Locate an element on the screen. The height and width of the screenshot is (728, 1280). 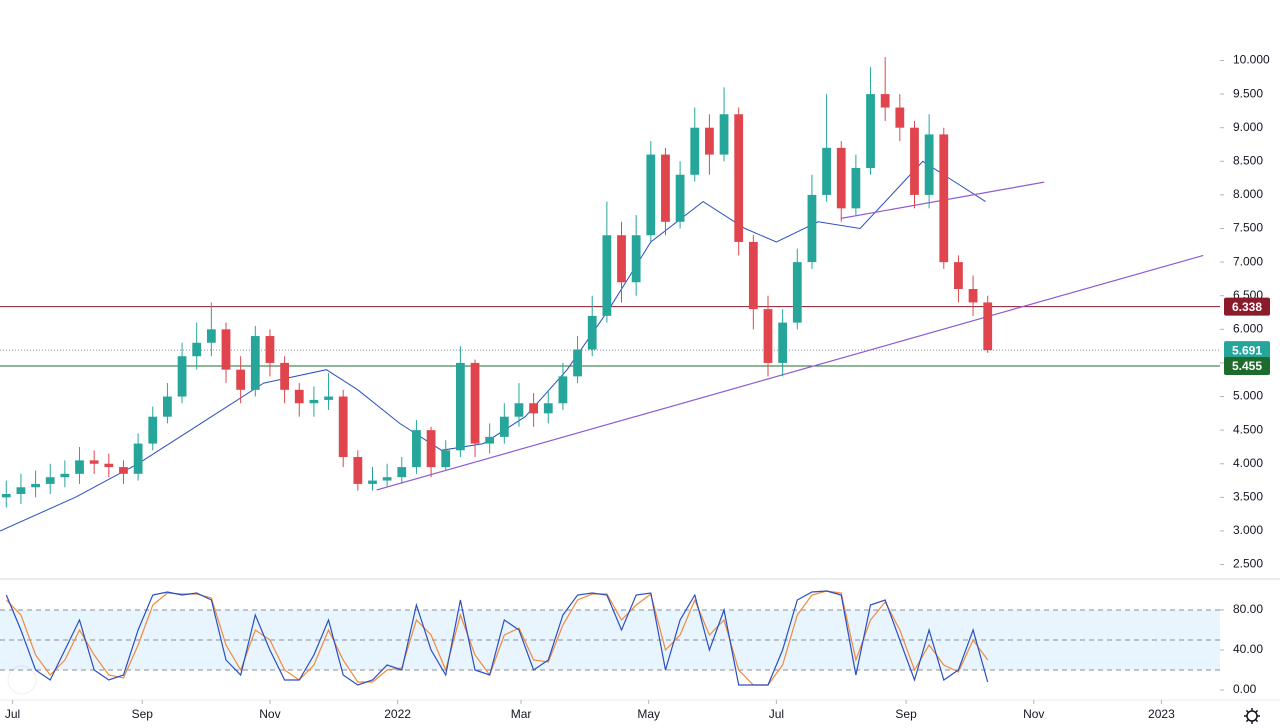
y-tick-label: 3.000 is located at coordinates (1248, 530).